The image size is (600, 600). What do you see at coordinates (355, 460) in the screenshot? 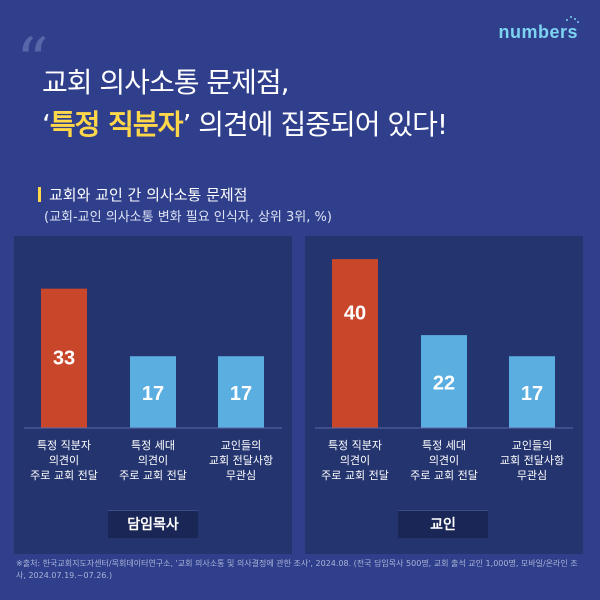
I see `category-label-member-1: 특정 직분자 의견이 주로 교회 전달` at bounding box center [355, 460].